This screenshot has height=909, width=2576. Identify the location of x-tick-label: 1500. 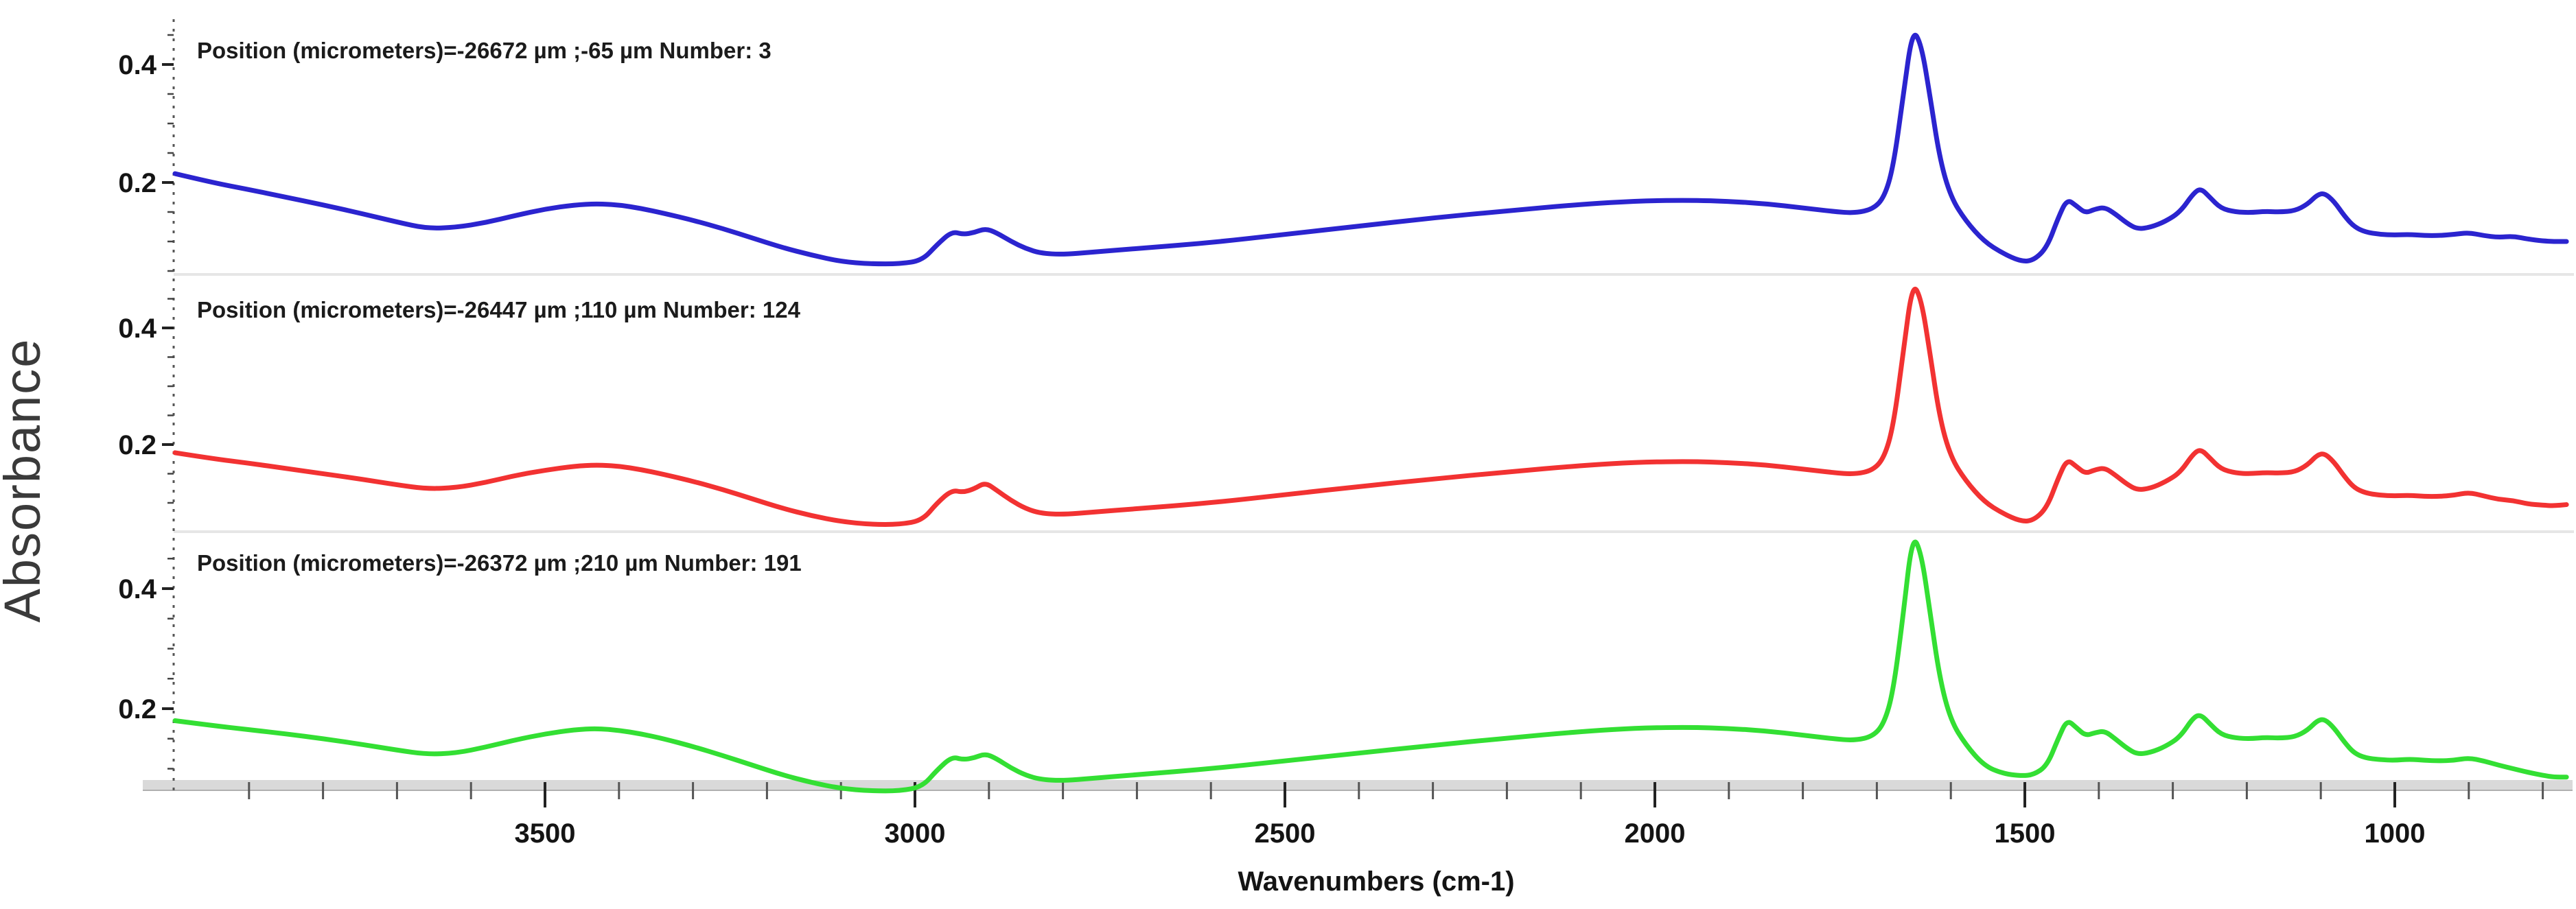
(2025, 833).